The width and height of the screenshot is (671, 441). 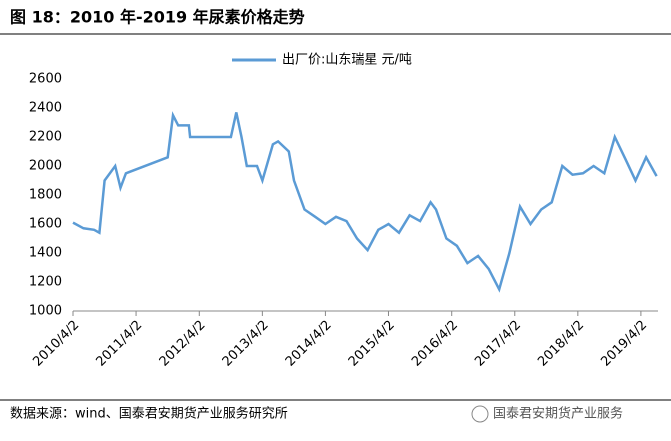 I want to click on y-tick-label: 1400, so click(x=45, y=253).